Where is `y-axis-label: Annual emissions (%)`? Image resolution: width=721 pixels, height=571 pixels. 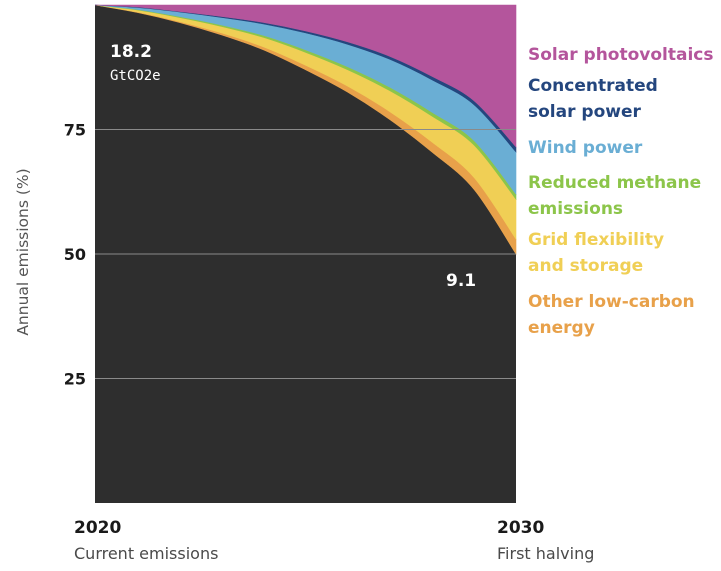
y-axis-label: Annual emissions (%) is located at coordinates (23, 251).